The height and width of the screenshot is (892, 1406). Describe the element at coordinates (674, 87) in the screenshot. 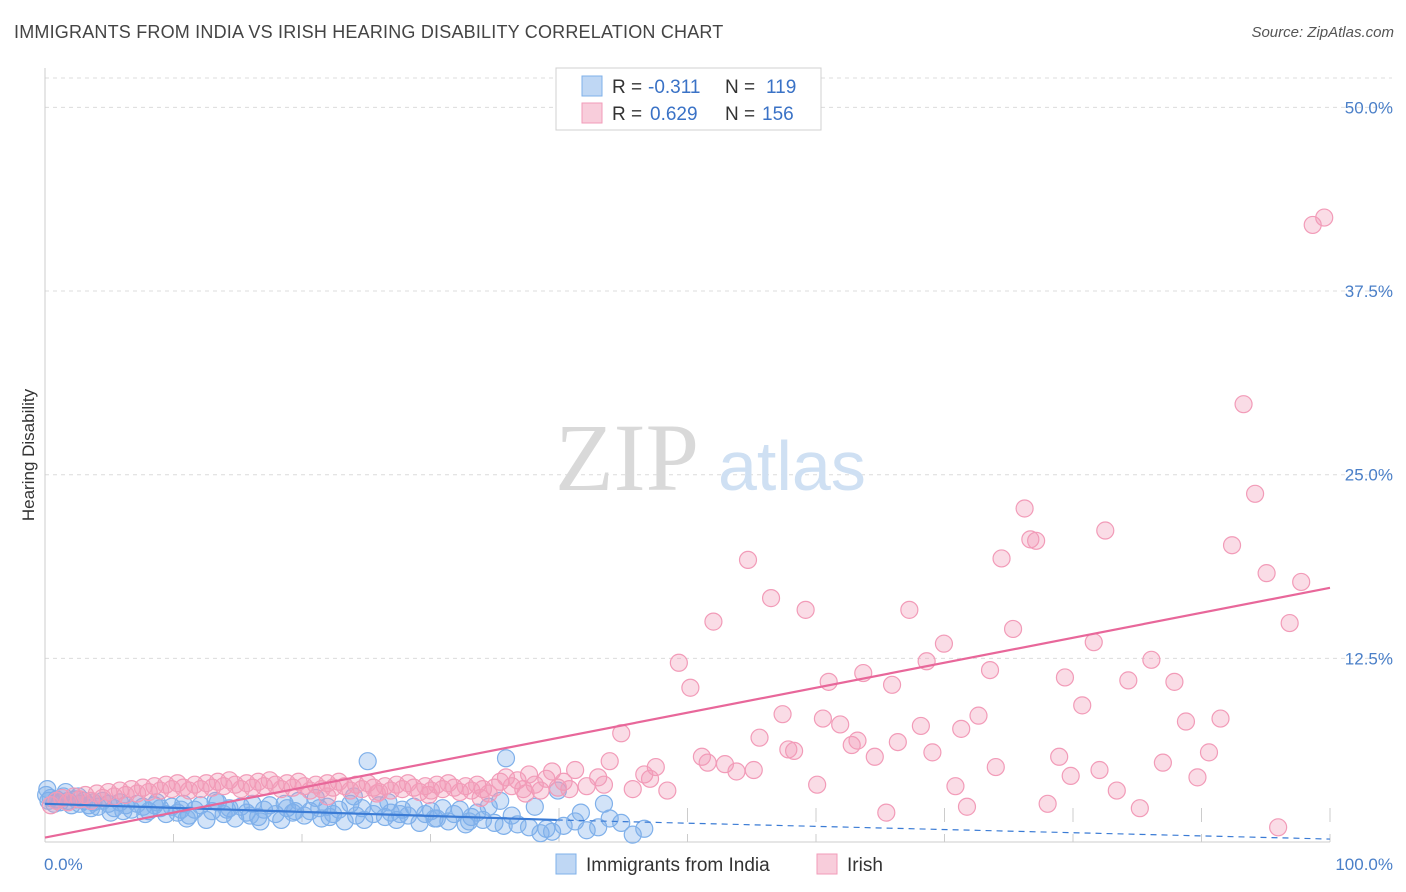

I see `legend-r-india: -0.311` at that location.